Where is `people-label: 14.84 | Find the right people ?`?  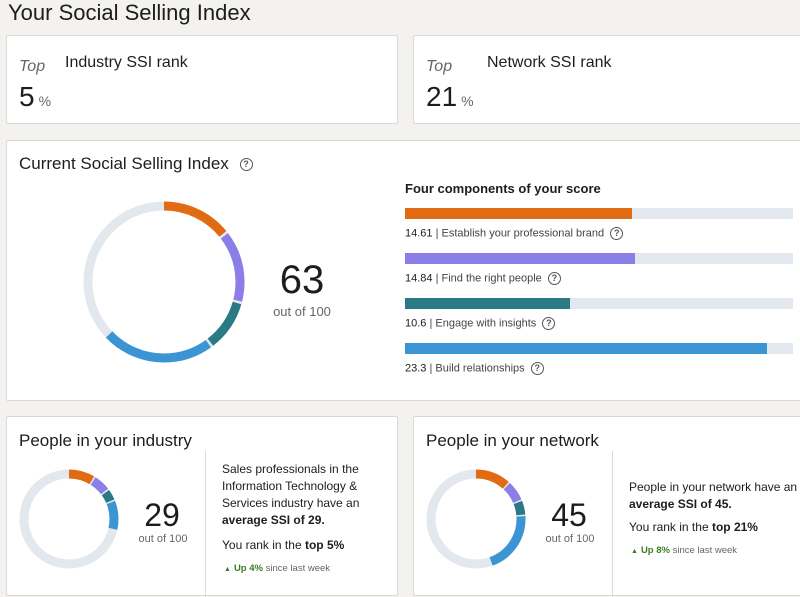
people-label: 14.84 | Find the right people ? is located at coordinates (483, 278).